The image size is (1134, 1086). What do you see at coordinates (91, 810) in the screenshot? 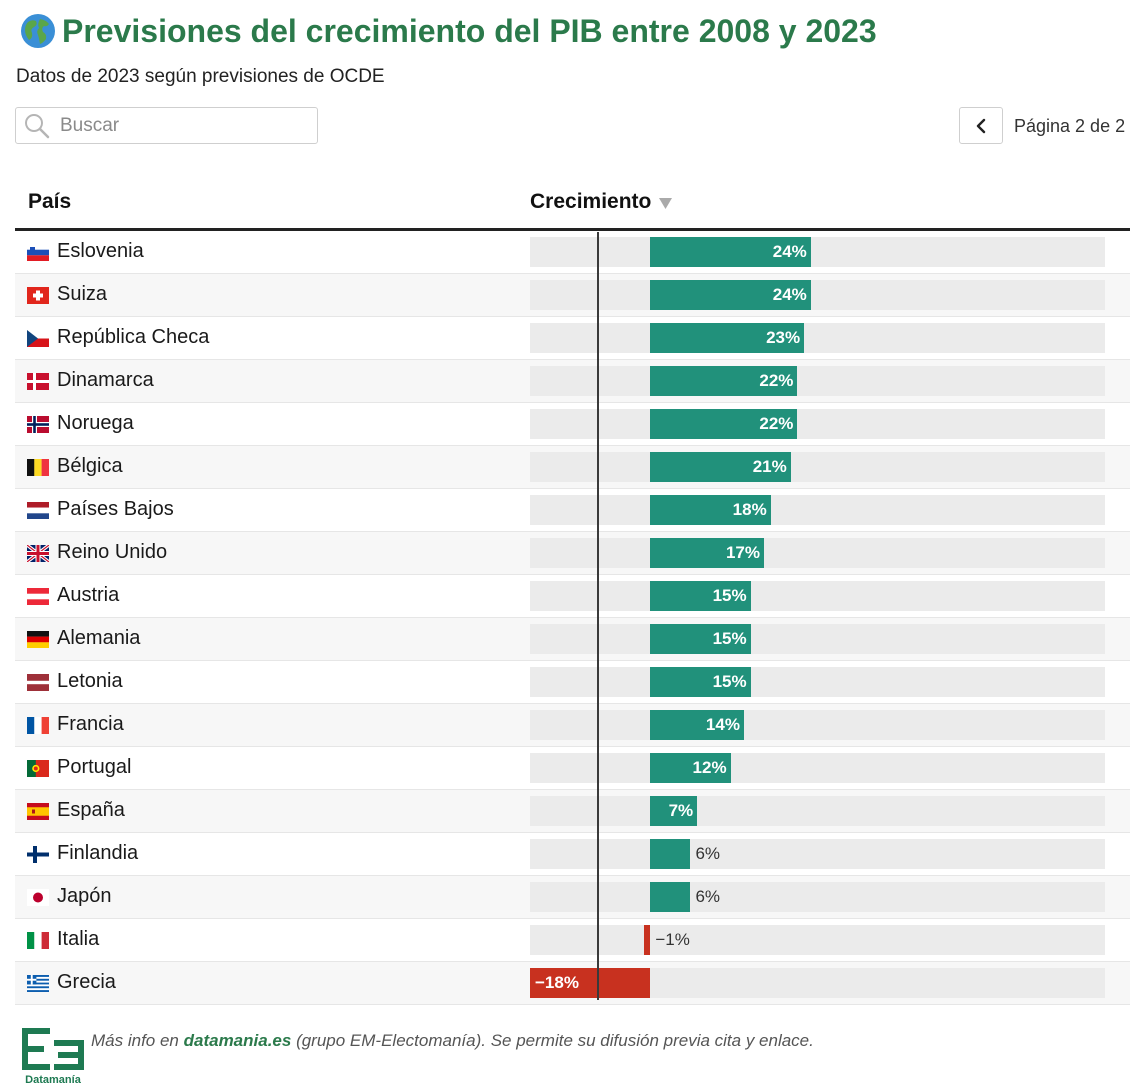
I see `country-name: España` at bounding box center [91, 810].